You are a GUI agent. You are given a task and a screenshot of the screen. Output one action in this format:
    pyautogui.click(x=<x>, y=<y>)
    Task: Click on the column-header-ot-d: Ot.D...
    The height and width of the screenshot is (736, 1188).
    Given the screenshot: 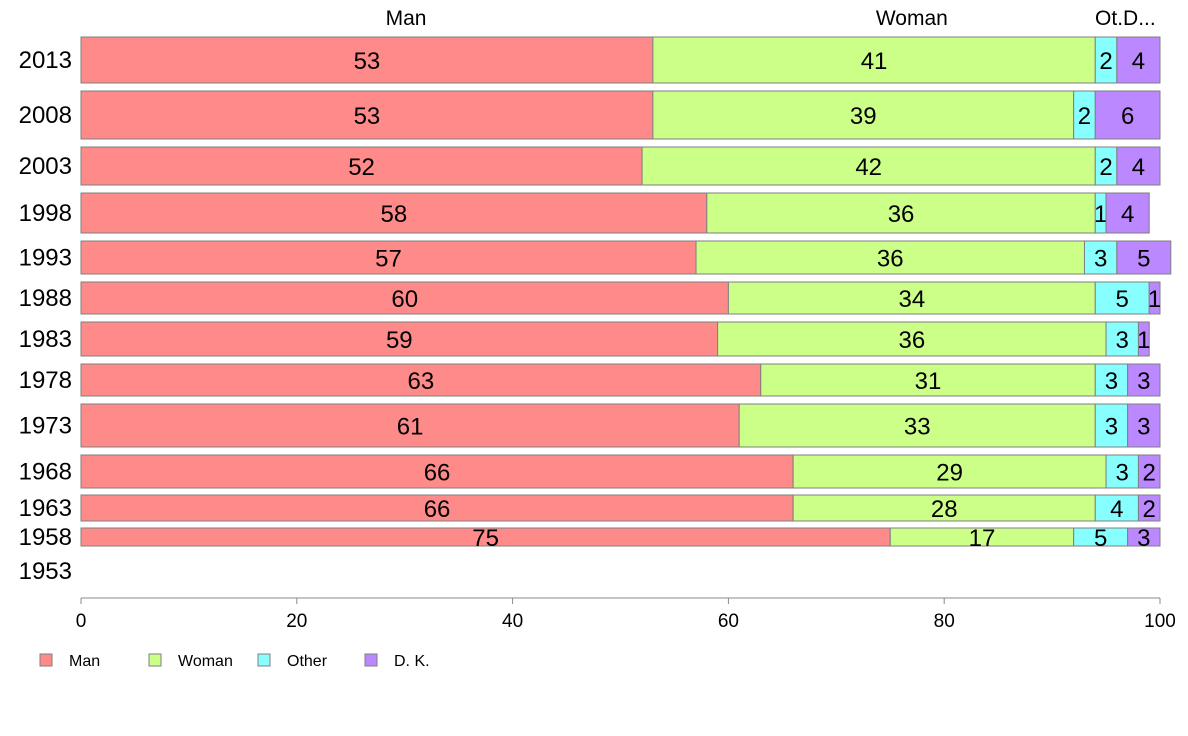 What is the action you would take?
    pyautogui.click(x=1125, y=18)
    